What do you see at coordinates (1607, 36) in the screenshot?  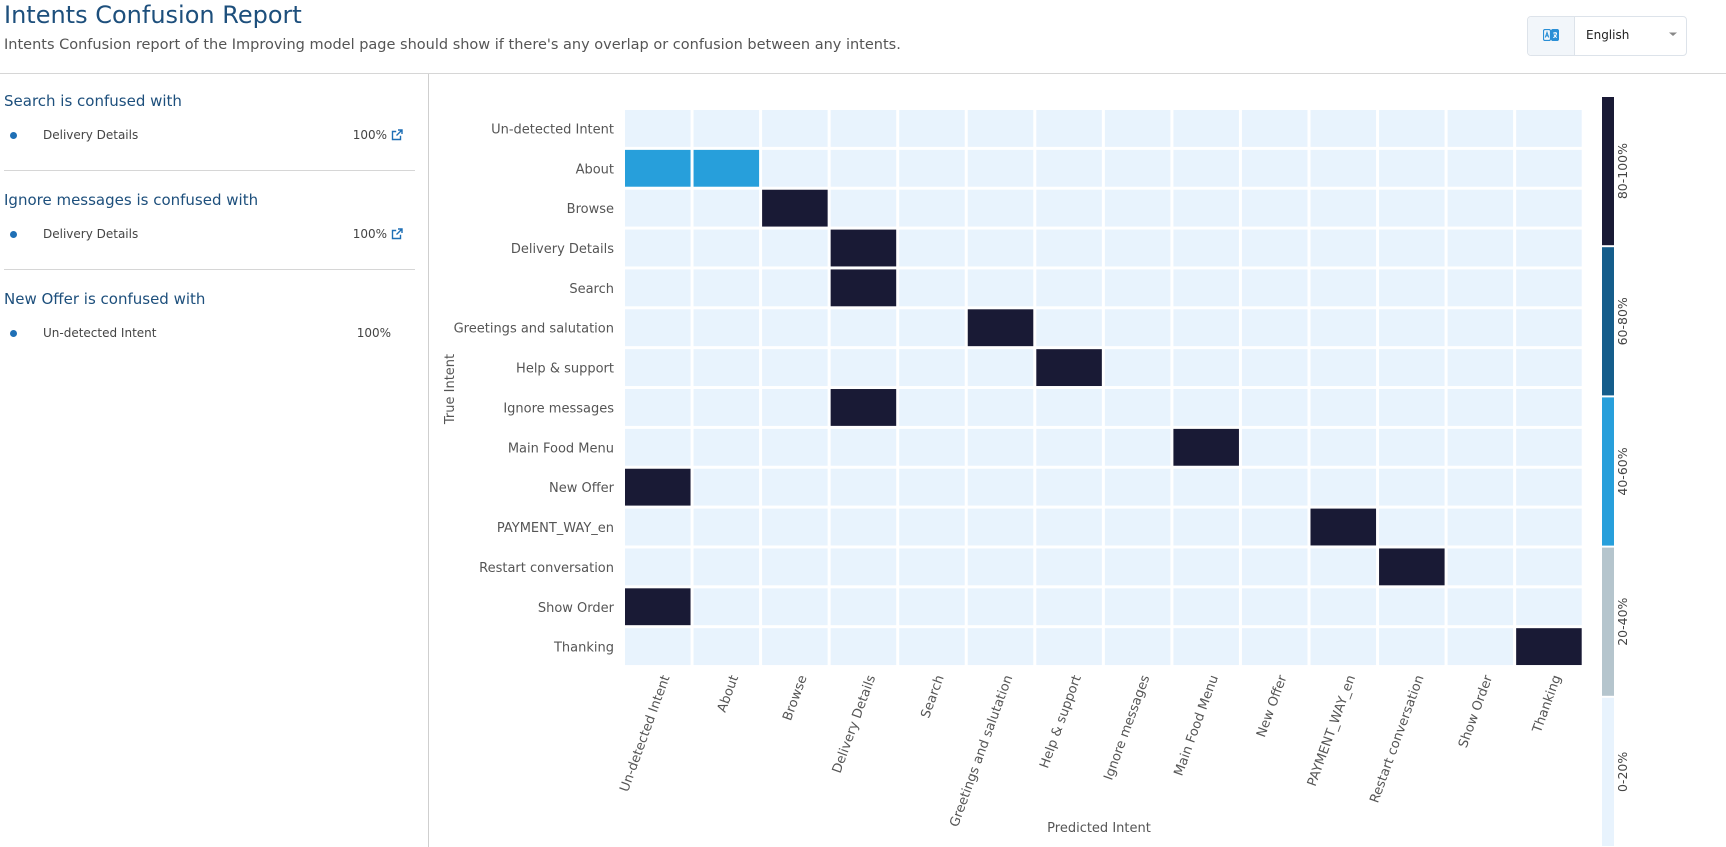 I see `language-select: English` at bounding box center [1607, 36].